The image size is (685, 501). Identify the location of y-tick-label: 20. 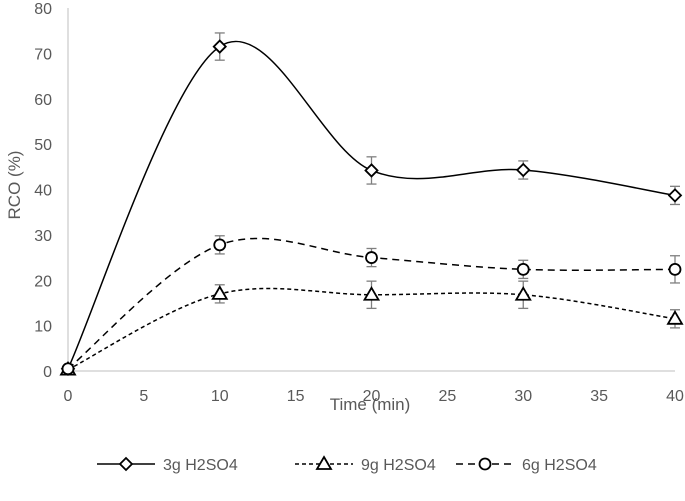
(43, 281).